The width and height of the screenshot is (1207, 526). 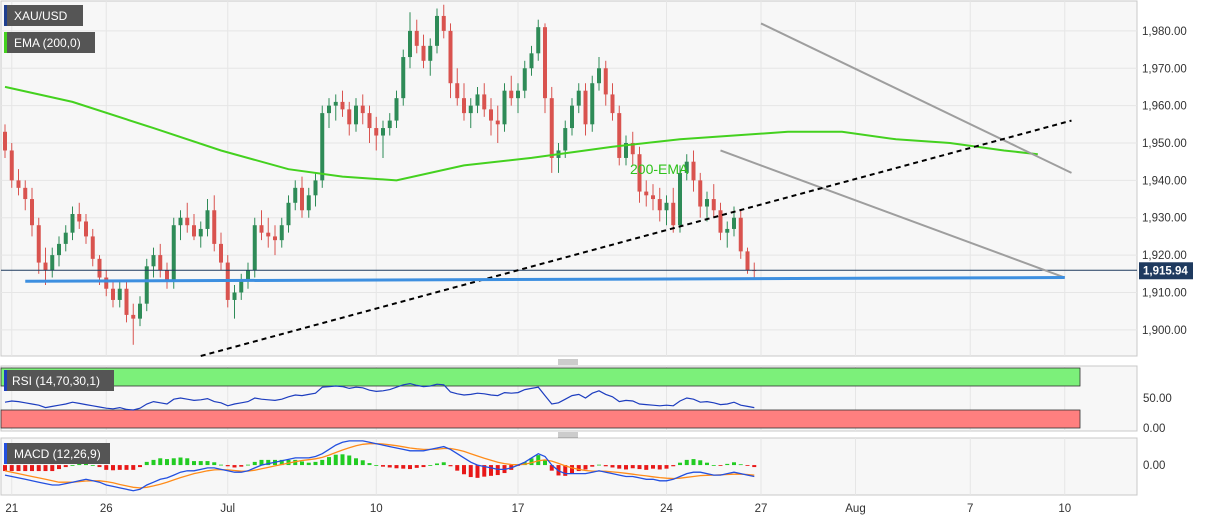 I want to click on price-tick-label: 1,940.00, so click(x=1164, y=181).